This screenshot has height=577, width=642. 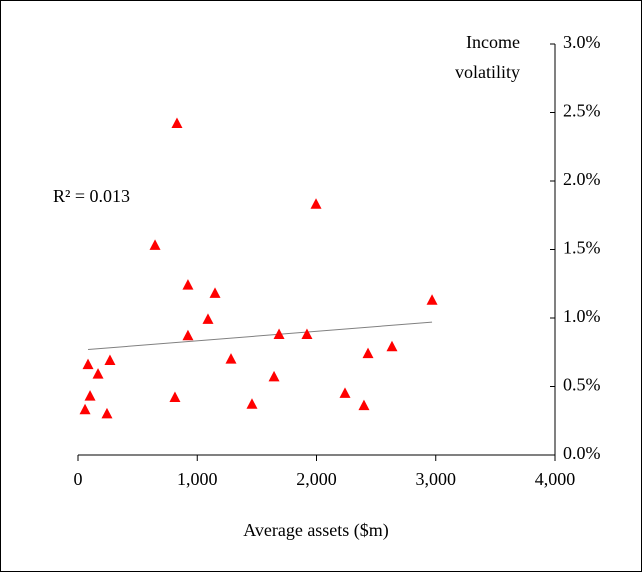 I want to click on x-tick-label: 0, so click(x=78, y=479).